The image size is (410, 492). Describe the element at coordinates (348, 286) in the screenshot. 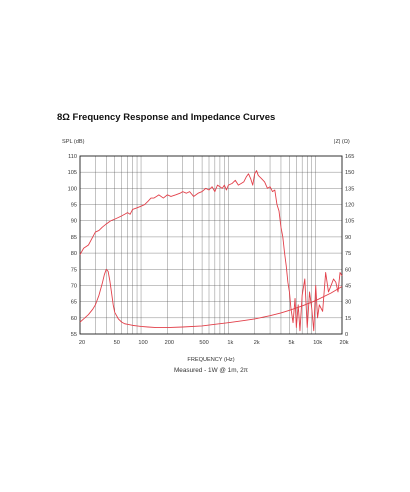

I see `y-right-tick-label: 45` at that location.